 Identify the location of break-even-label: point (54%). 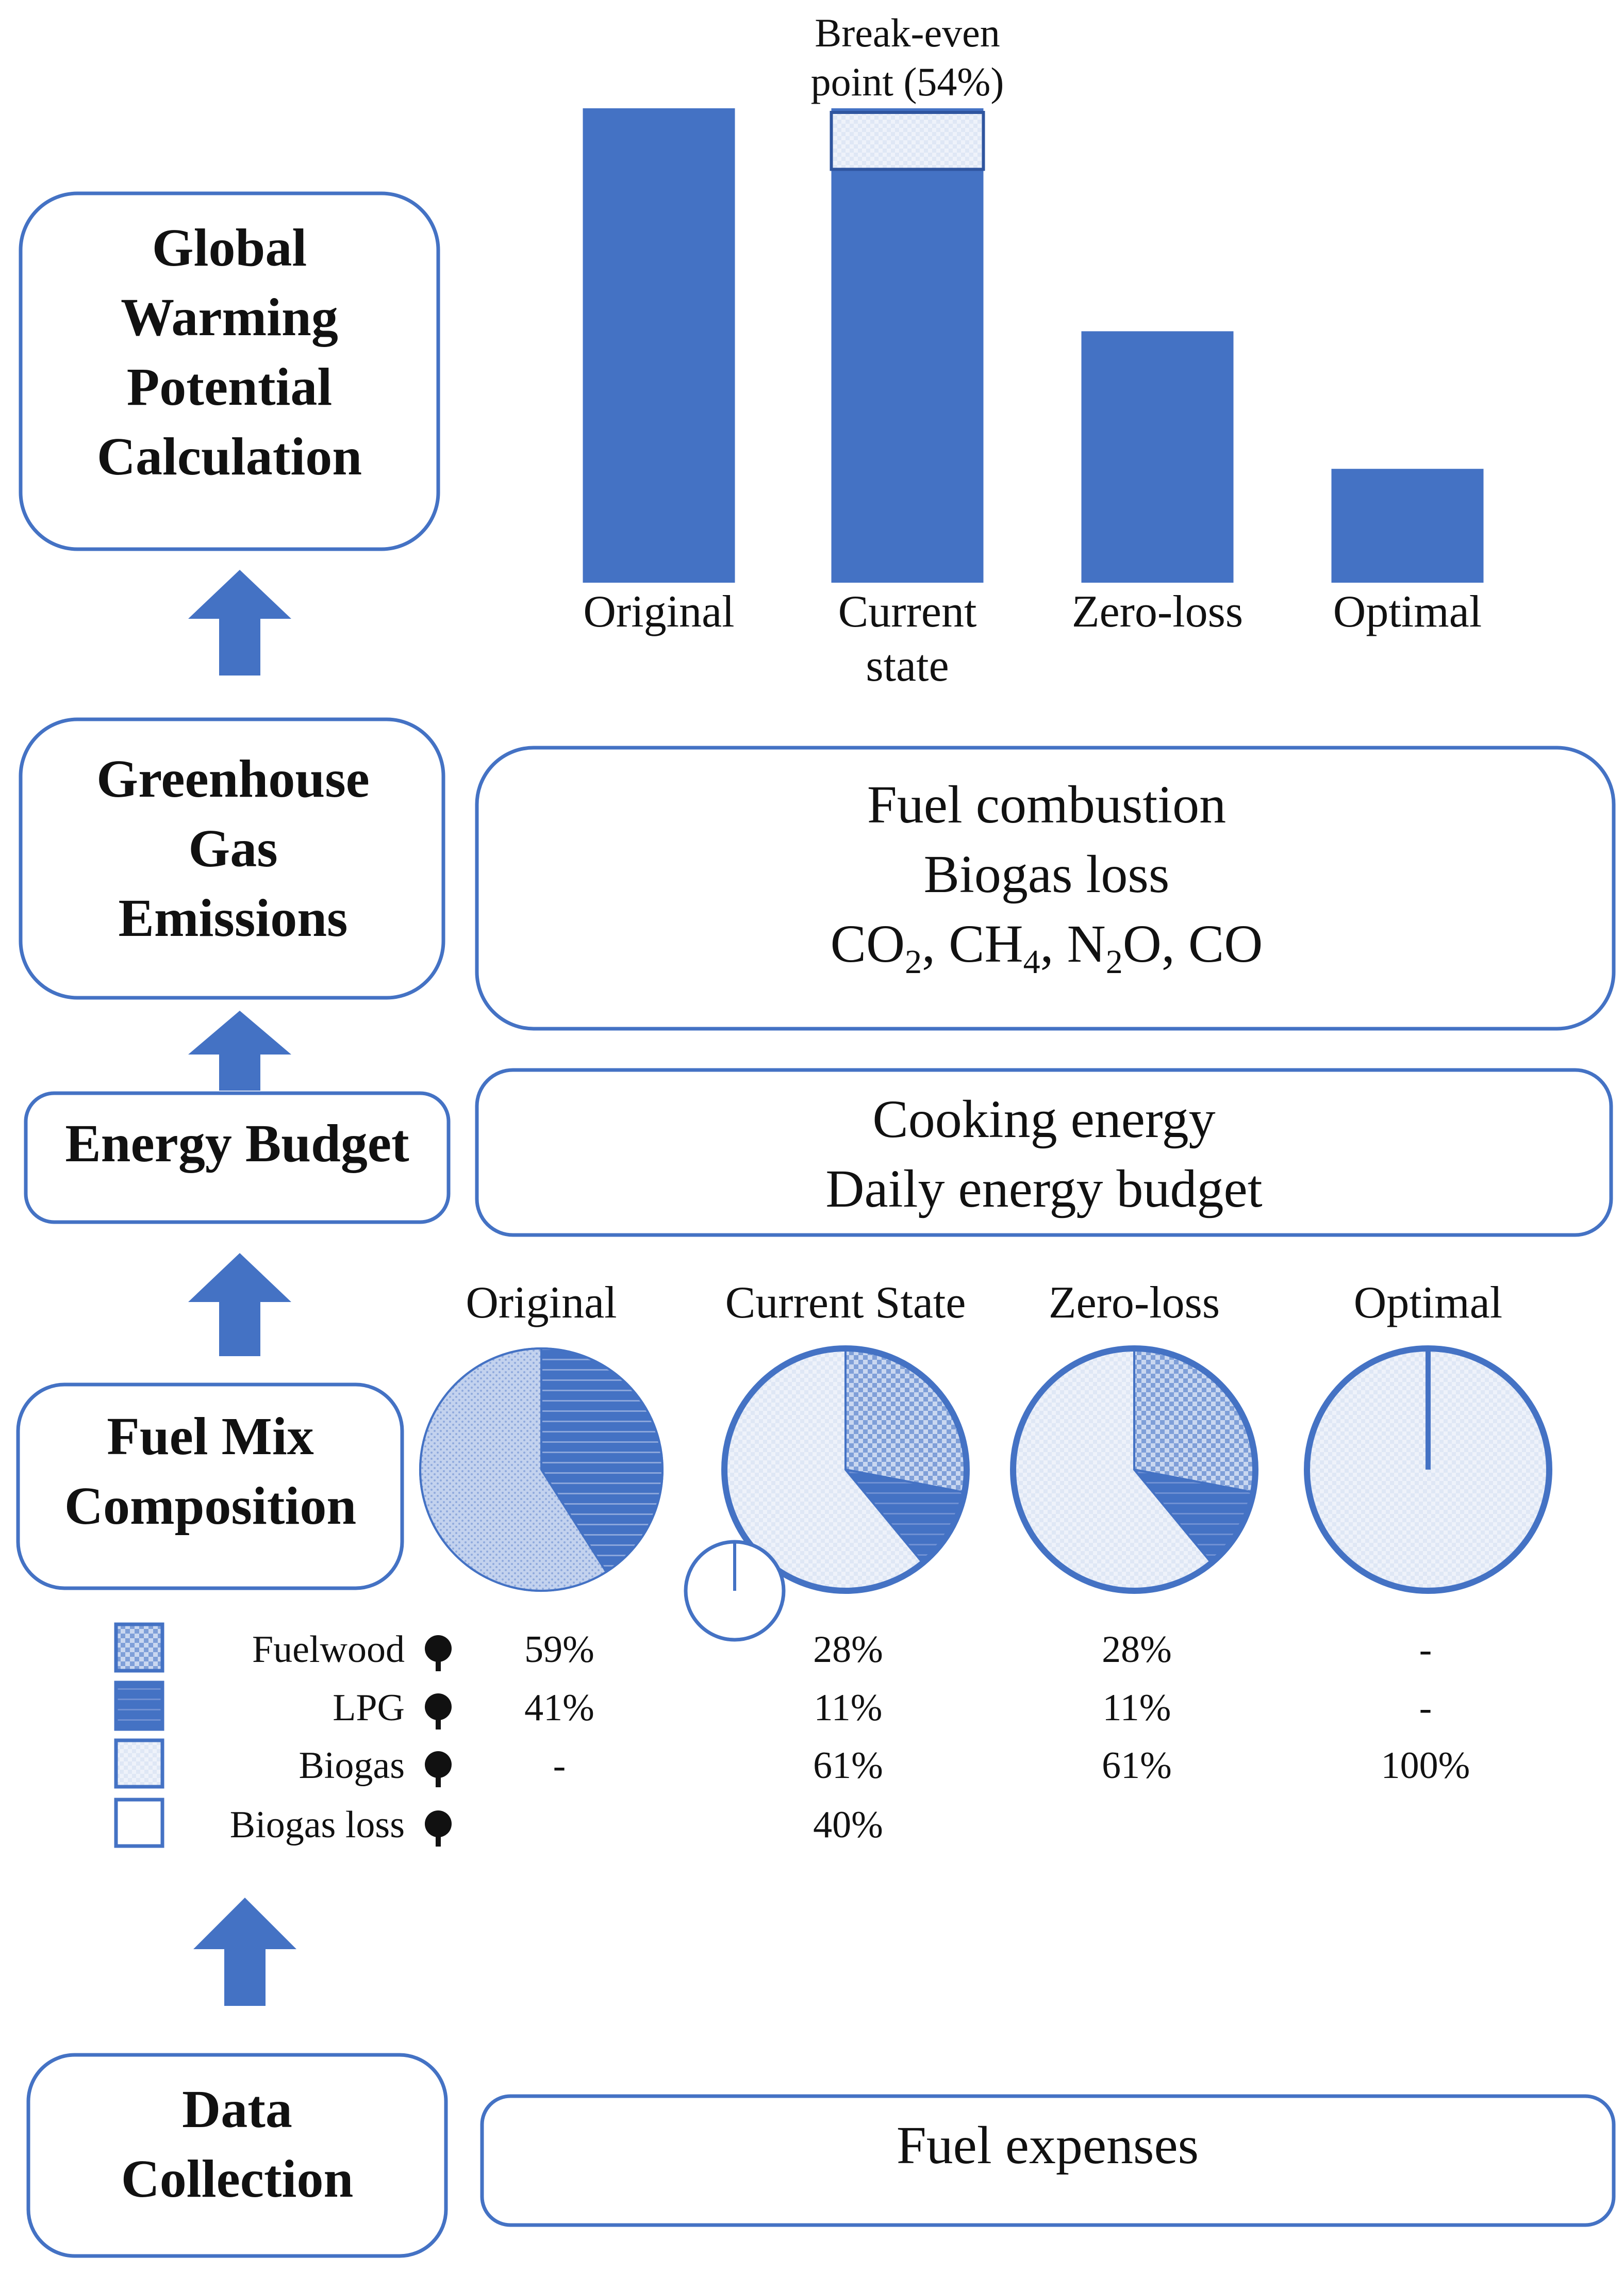
(907, 81).